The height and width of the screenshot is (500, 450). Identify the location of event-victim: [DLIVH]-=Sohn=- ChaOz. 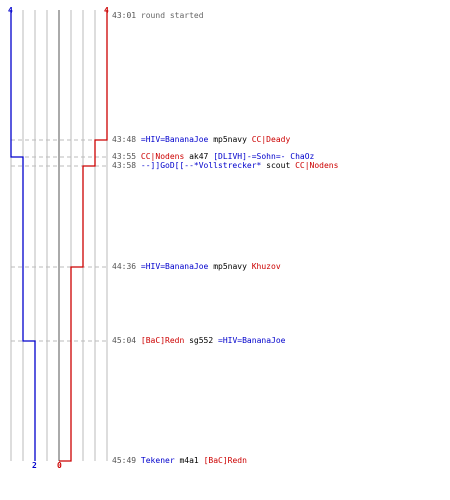
(264, 156).